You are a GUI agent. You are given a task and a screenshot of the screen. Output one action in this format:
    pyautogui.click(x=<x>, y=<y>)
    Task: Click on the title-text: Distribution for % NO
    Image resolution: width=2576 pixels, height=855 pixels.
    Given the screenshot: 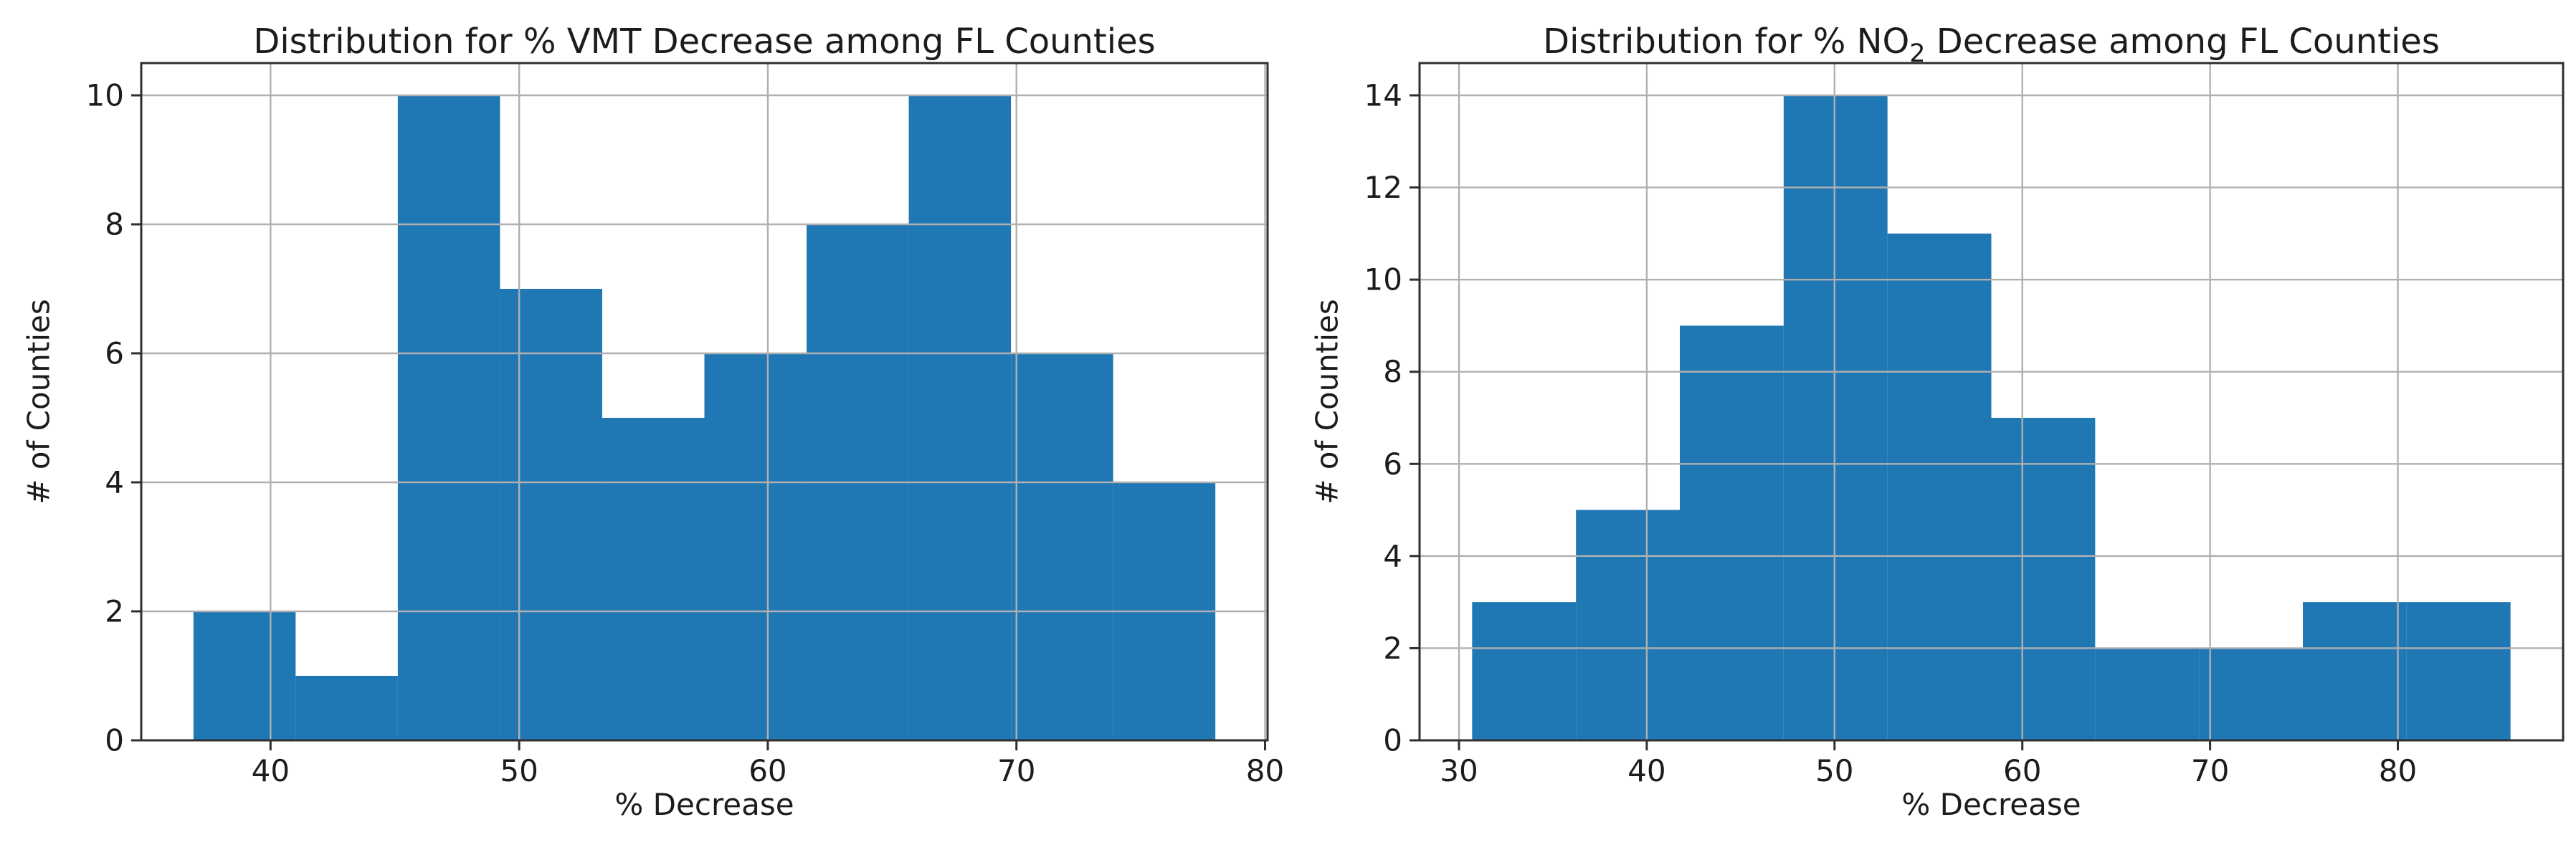 What is the action you would take?
    pyautogui.click(x=1726, y=42)
    